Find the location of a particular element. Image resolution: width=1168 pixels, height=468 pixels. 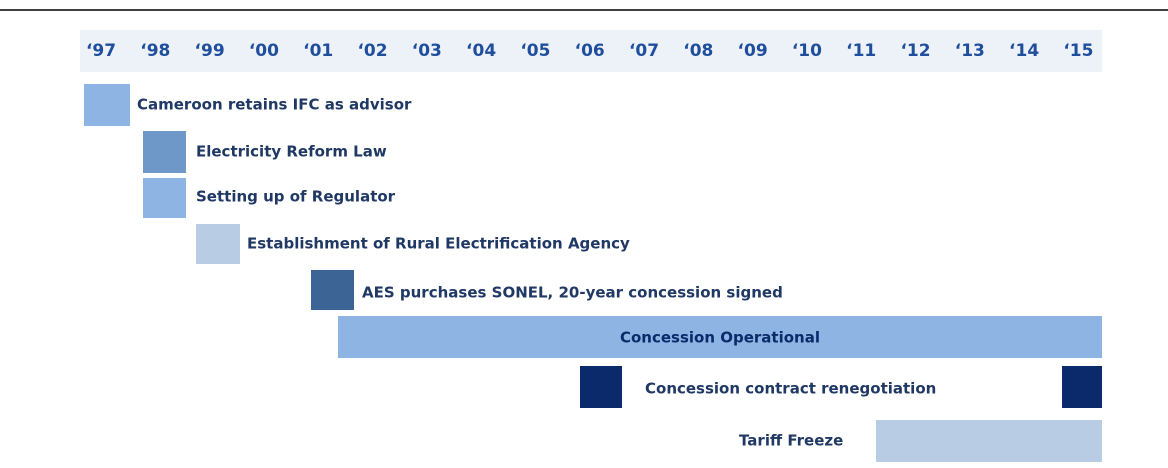

year-label: ‘02 is located at coordinates (372, 51).